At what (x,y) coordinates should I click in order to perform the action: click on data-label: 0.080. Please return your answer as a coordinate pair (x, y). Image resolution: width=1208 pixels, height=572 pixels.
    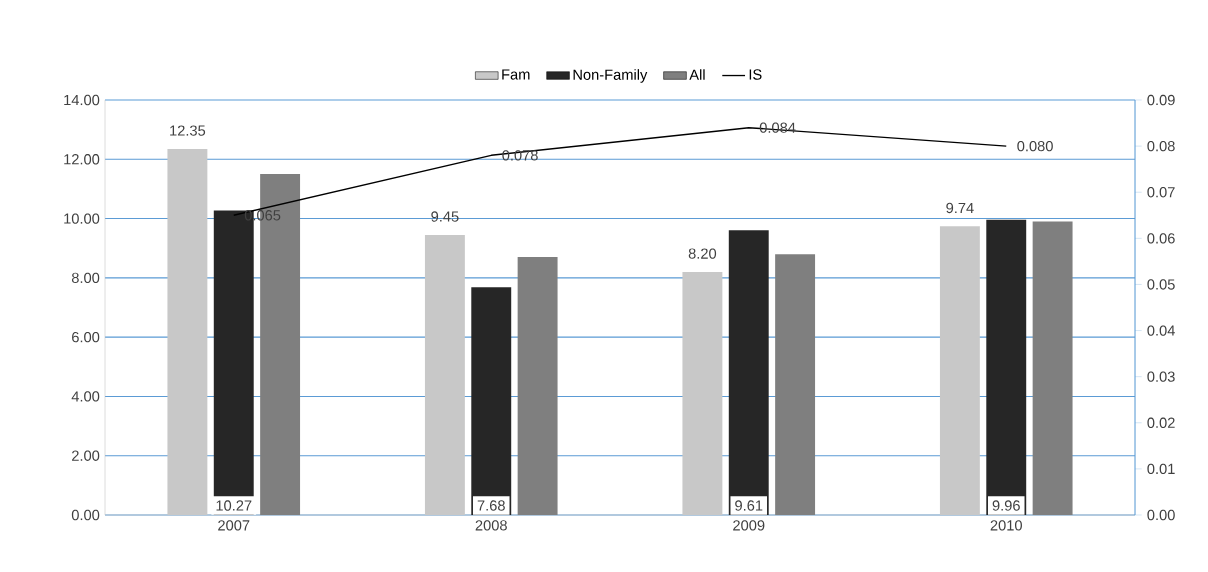
    Looking at the image, I should click on (1035, 146).